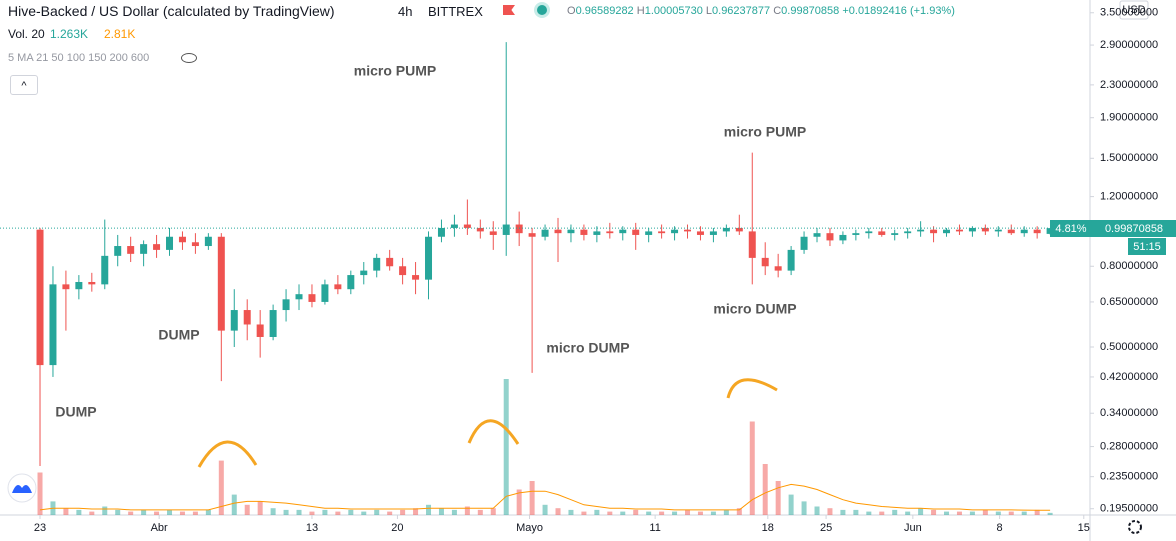  What do you see at coordinates (571, 11) in the screenshot?
I see `ohlc-label: O` at bounding box center [571, 11].